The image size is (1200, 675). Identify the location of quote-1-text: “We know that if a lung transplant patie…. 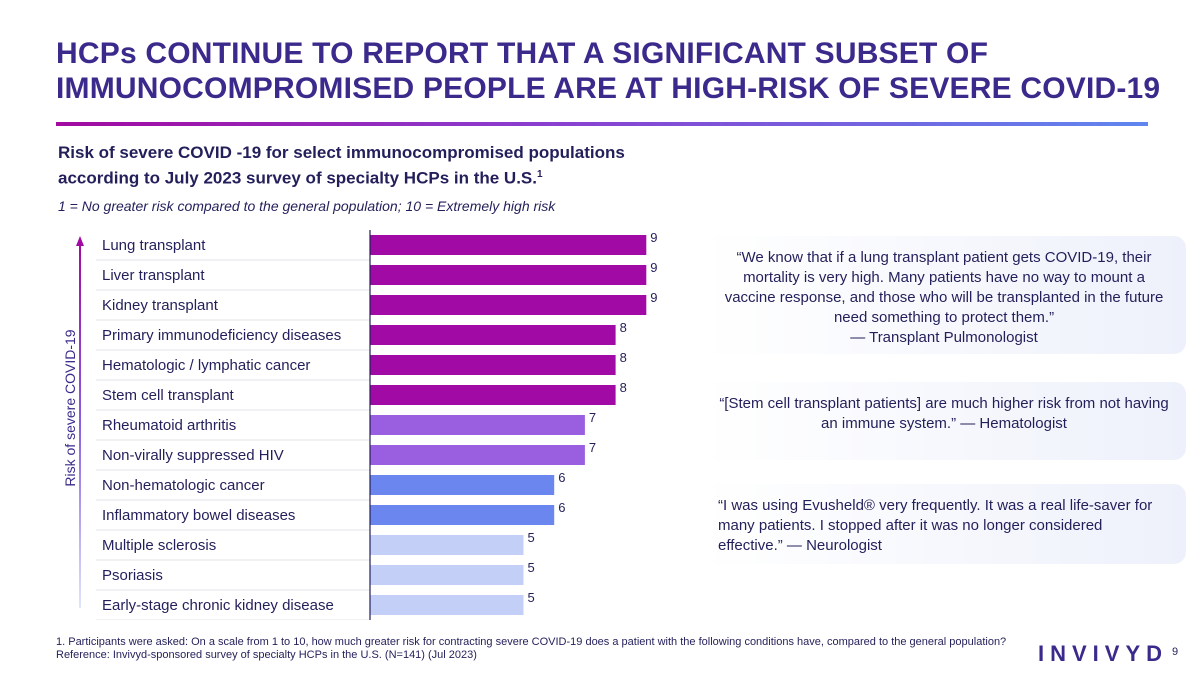
(944, 287).